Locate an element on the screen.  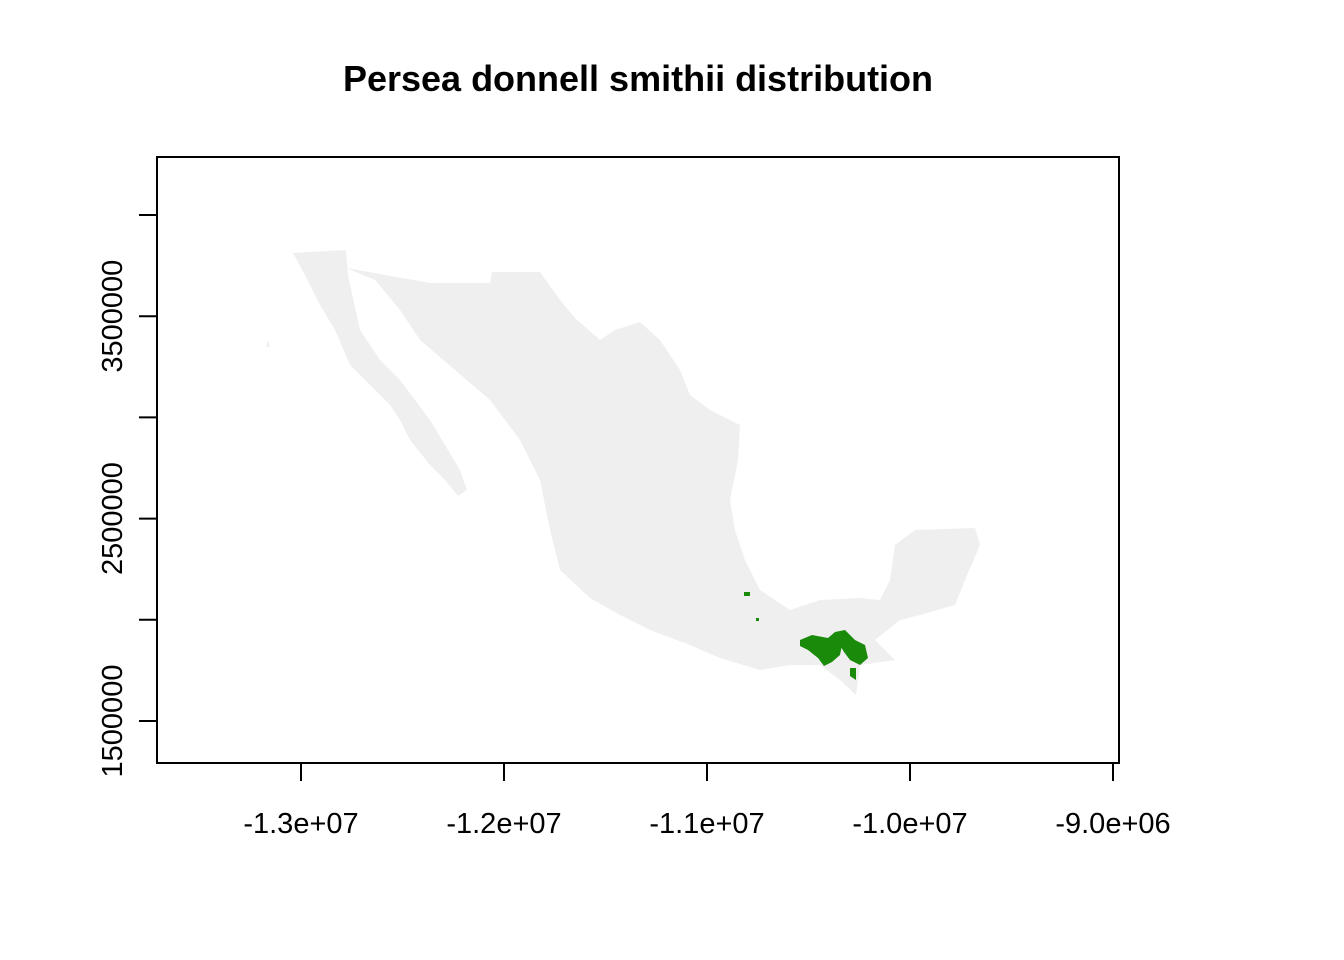
y-tick-label: 3500000 is located at coordinates (113, 316).